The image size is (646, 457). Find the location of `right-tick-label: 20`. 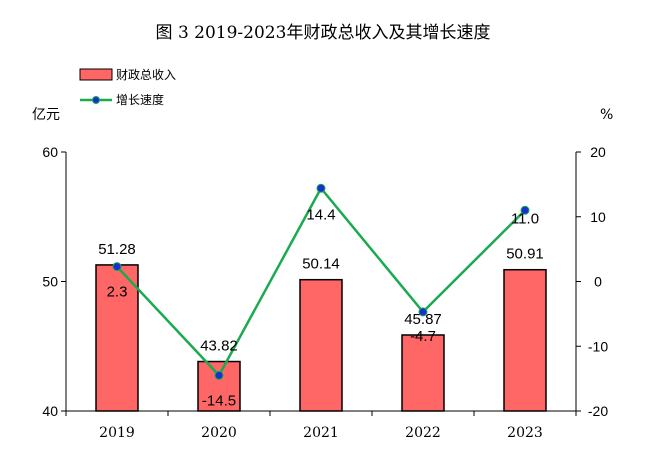

right-tick-label: 20 is located at coordinates (598, 152).